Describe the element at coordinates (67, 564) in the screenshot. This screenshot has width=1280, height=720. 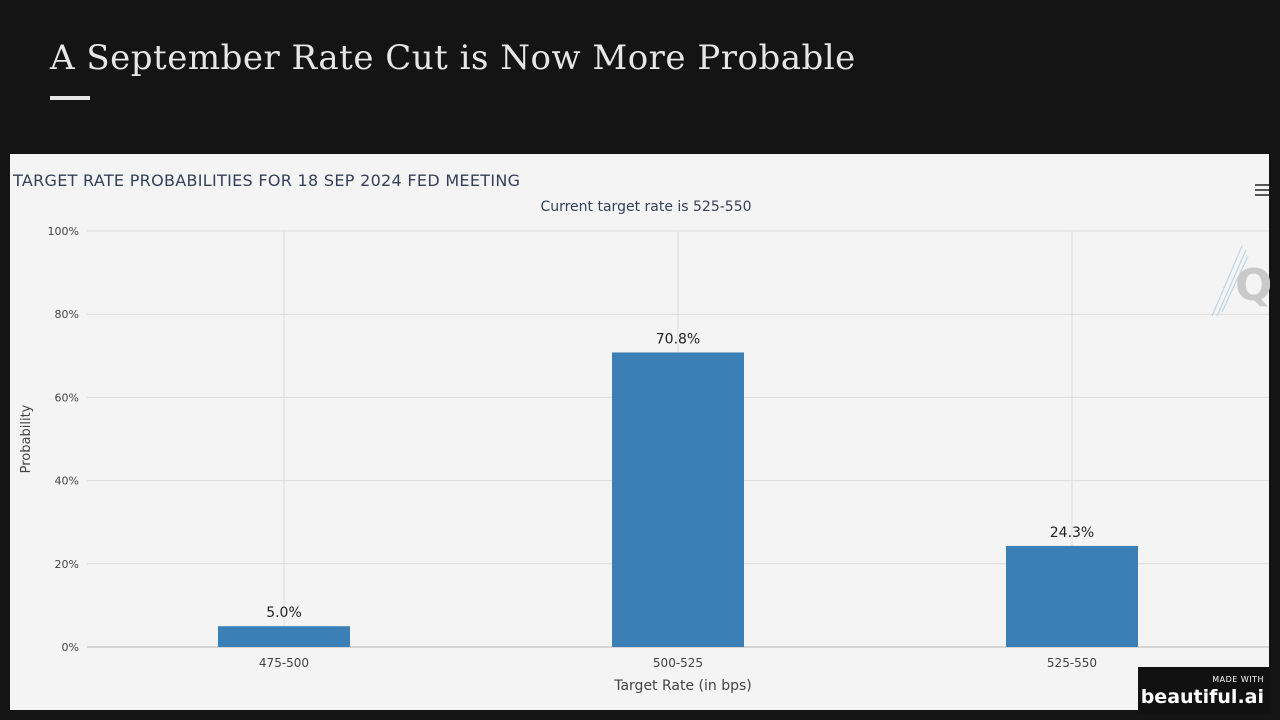
I see `y-tick-label: 20%` at that location.